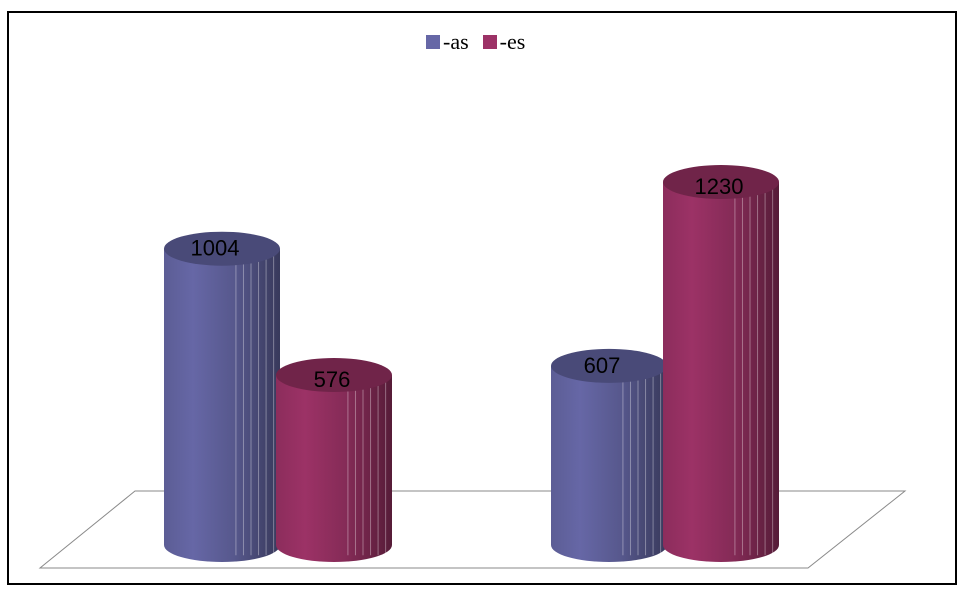 This screenshot has height=589, width=961. Describe the element at coordinates (489, 42) in the screenshot. I see `legend-swatch-es` at that location.